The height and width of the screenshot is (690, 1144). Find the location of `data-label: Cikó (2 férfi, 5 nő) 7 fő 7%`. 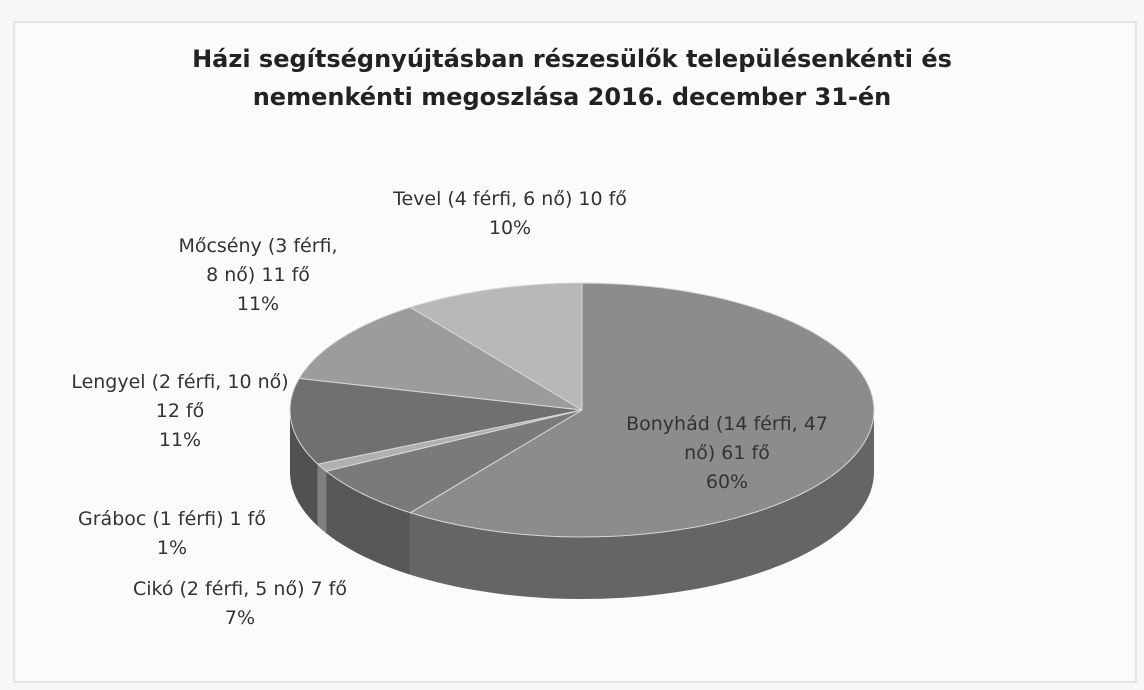

data-label: Cikó (2 férfi, 5 nő) 7 fő 7% is located at coordinates (240, 604).